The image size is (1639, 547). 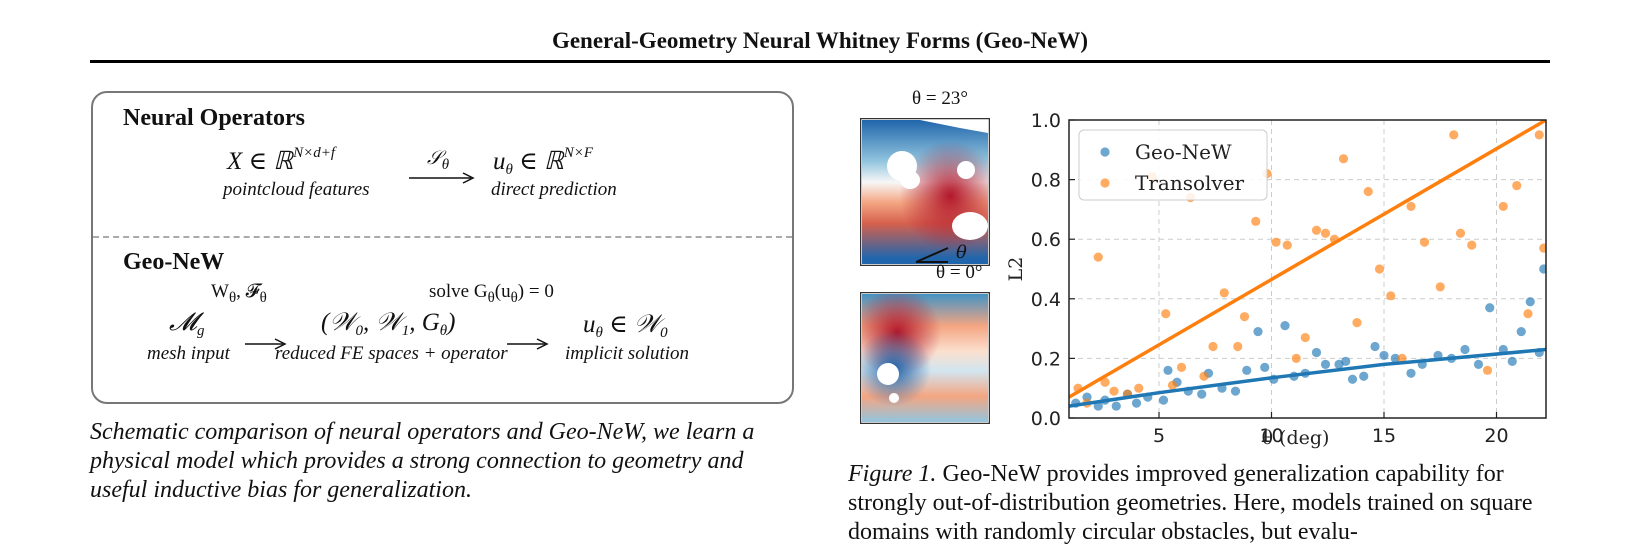 I want to click on implicit-solution-label: implicit solution, so click(x=627, y=353).